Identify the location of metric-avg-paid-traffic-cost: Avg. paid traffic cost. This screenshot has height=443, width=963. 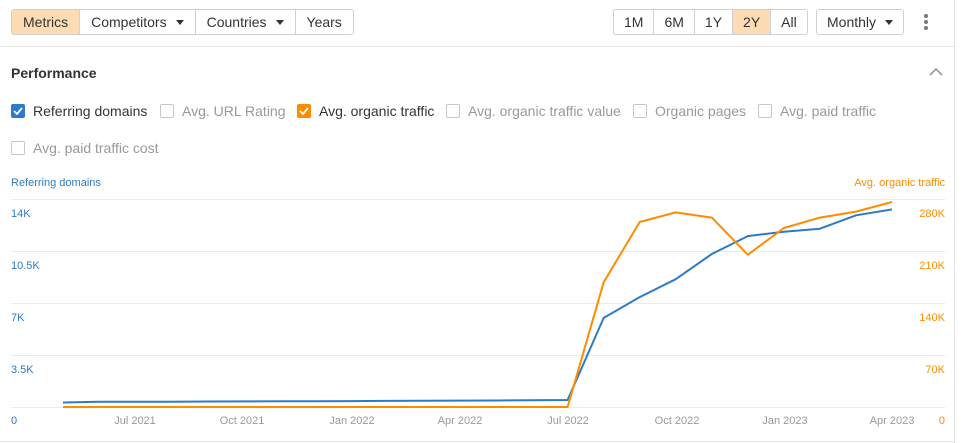
(85, 148).